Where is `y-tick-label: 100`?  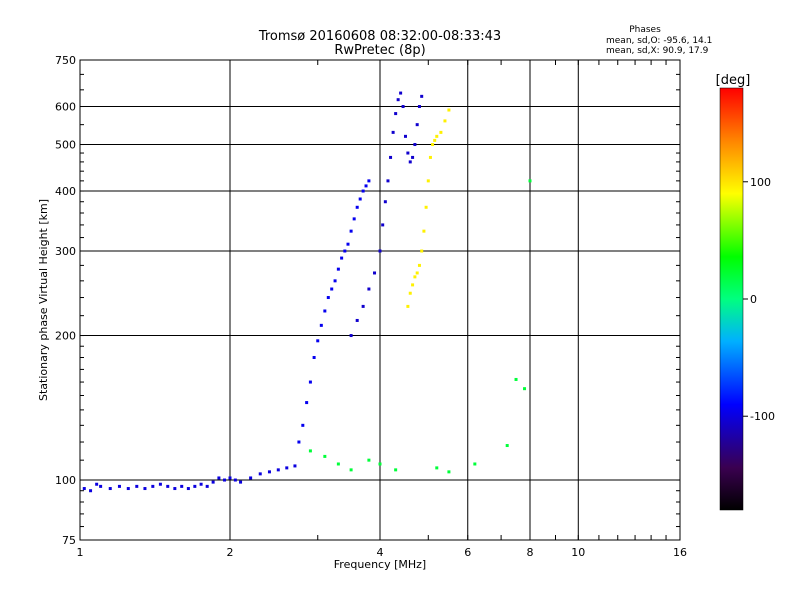 y-tick-label: 100 is located at coordinates (65, 480).